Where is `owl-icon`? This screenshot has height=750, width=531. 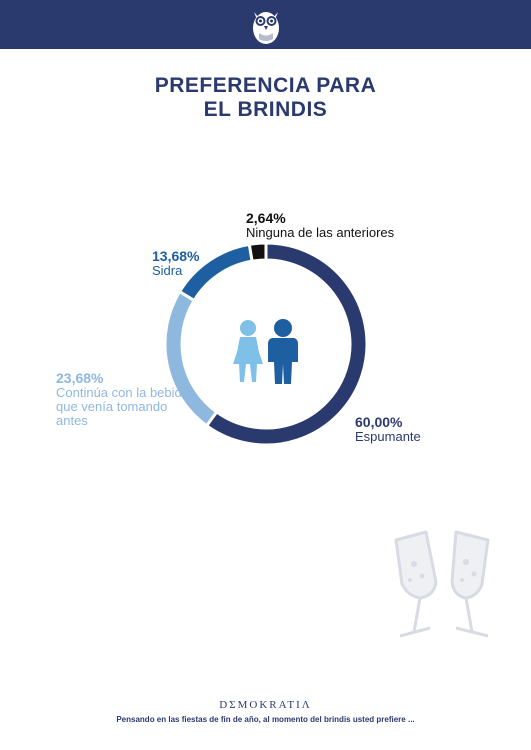 owl-icon is located at coordinates (266, 28).